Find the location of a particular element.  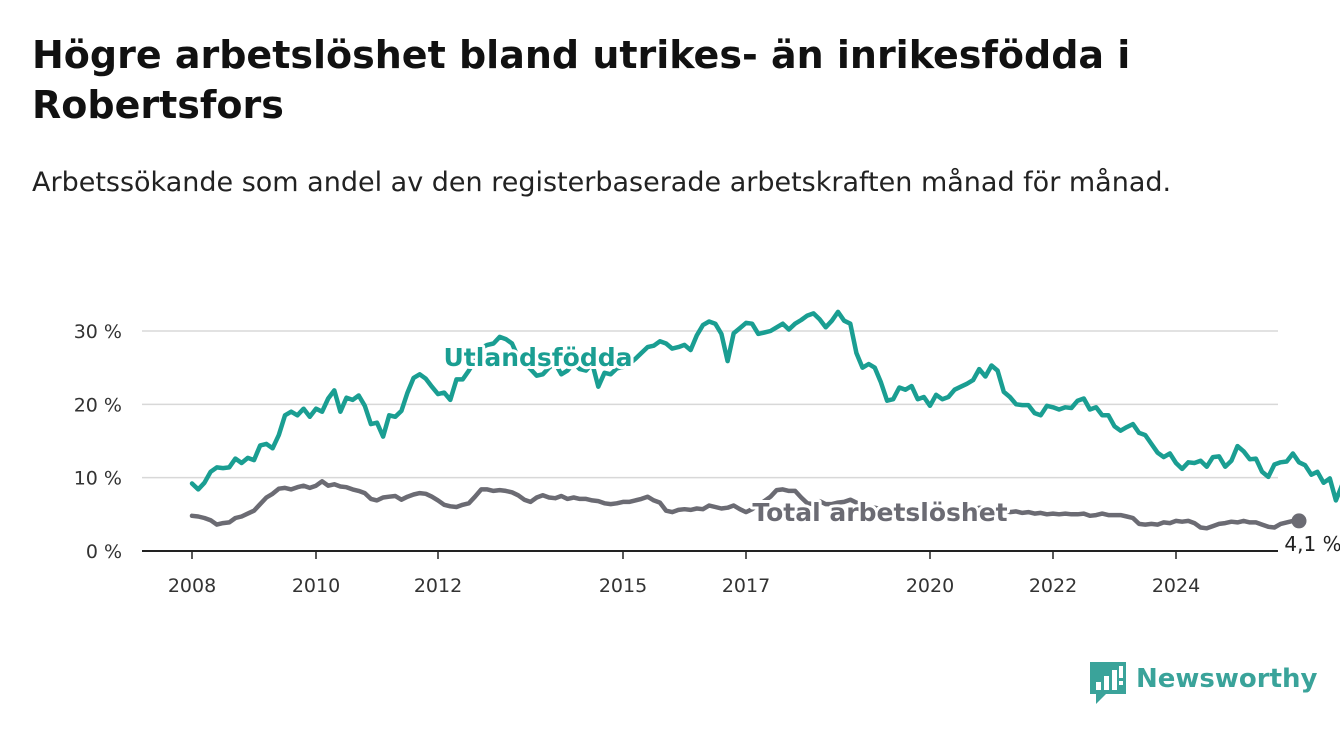

y-tick-label: 30 % is located at coordinates (98, 332).